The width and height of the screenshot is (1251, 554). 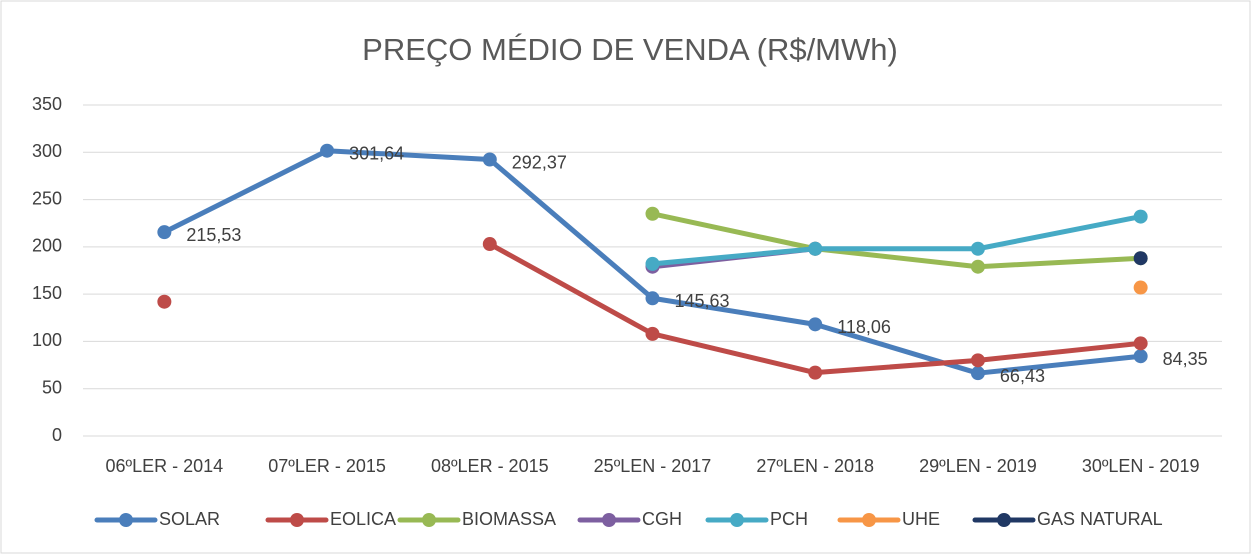 What do you see at coordinates (630, 49) in the screenshot?
I see `chart-title: PREÇO MÉDIO DE VENDA (R$/MWh)` at bounding box center [630, 49].